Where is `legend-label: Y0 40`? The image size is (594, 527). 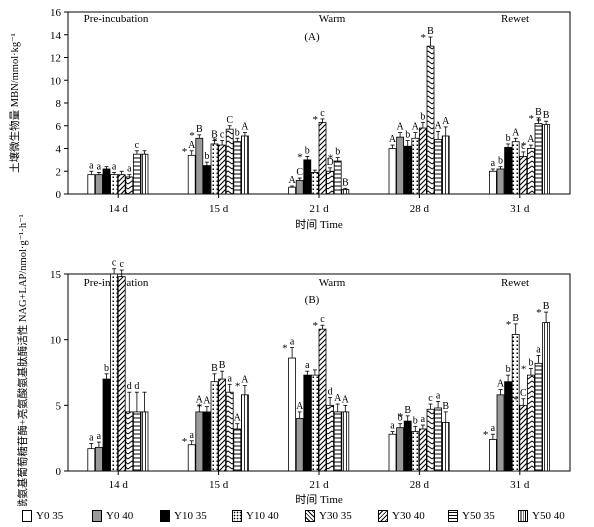 legend-label: Y0 40 is located at coordinates (120, 516).